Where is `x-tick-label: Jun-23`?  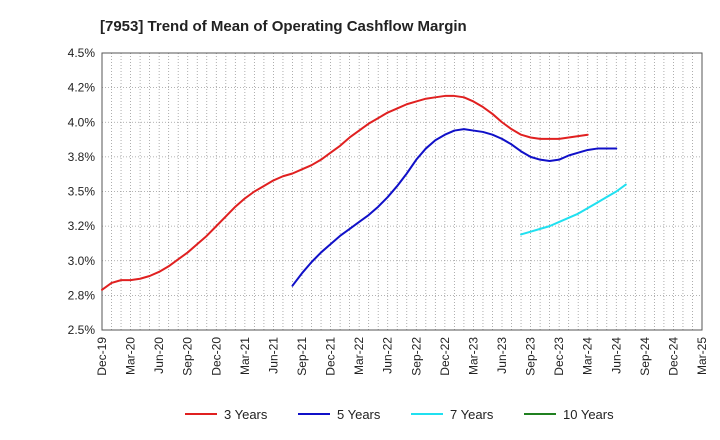 x-tick-label: Jun-23 is located at coordinates (502, 355).